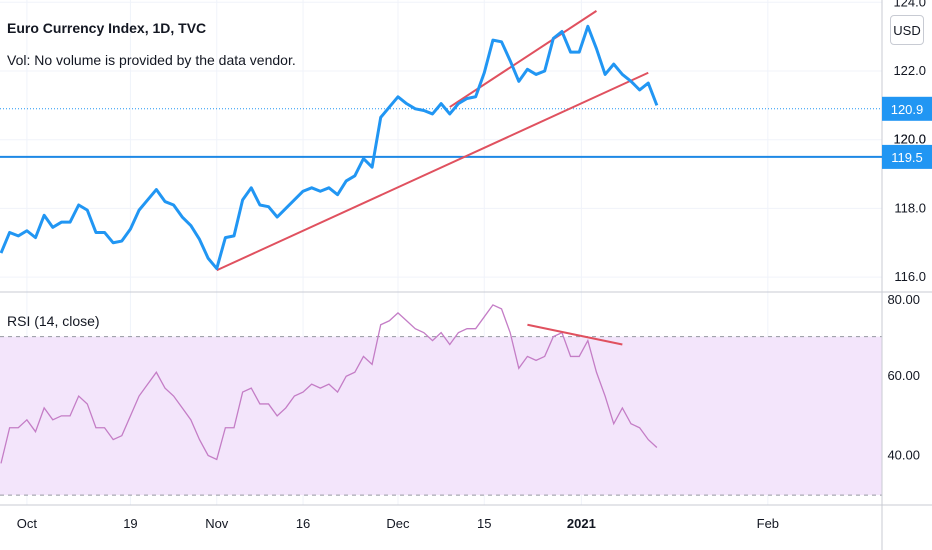 This screenshot has width=932, height=550. I want to click on rsi-tick-label: 40.00, so click(903, 454).